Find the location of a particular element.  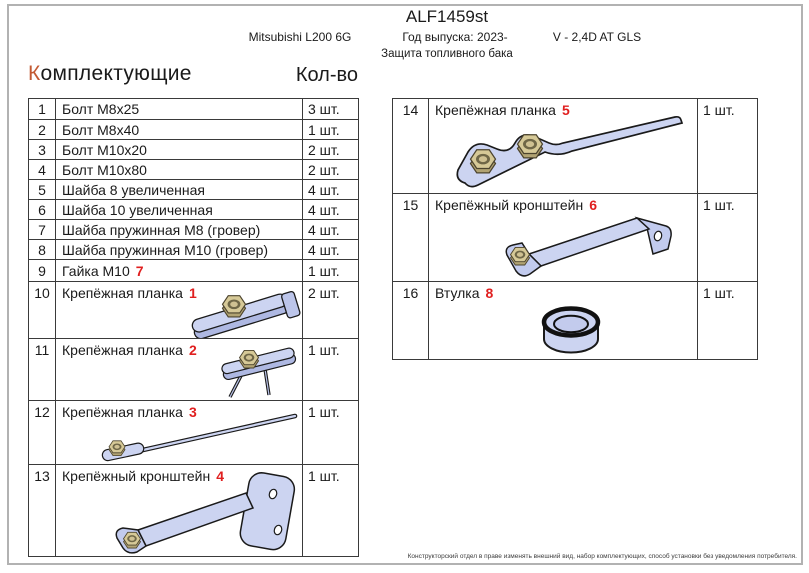

table-row: 6 Шайба 10 увеличенная 4 шт. is located at coordinates (193, 209).